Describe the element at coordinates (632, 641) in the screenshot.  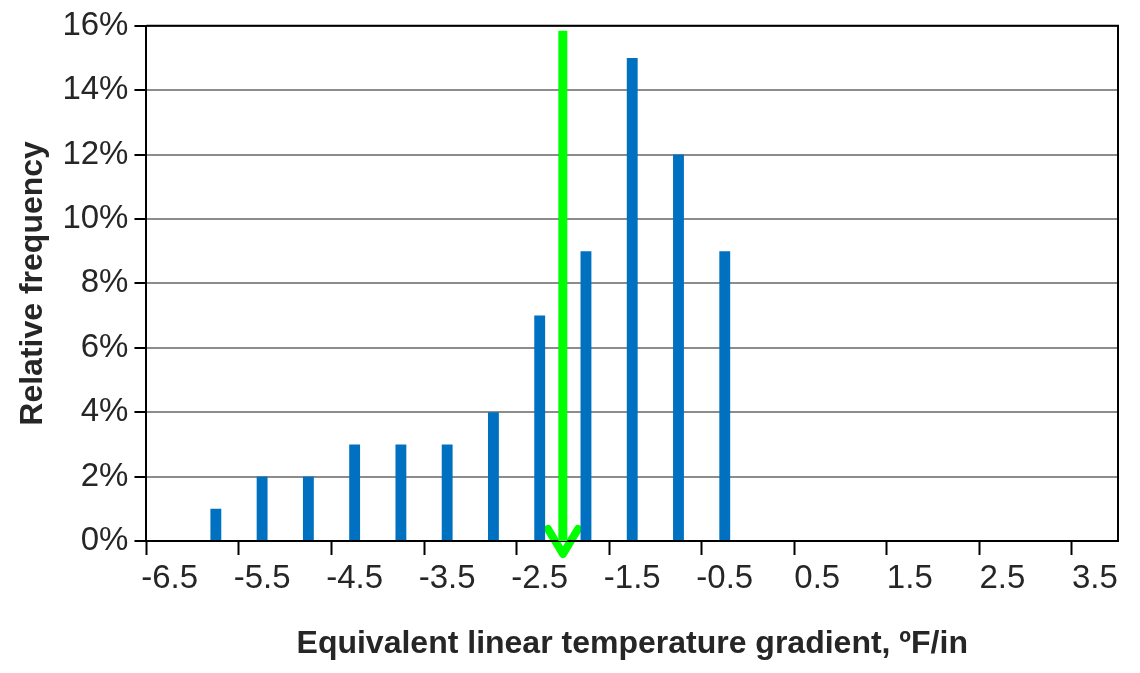
I see `x-axis-title: Equivalent linear temperature gradient, ºF/in` at that location.